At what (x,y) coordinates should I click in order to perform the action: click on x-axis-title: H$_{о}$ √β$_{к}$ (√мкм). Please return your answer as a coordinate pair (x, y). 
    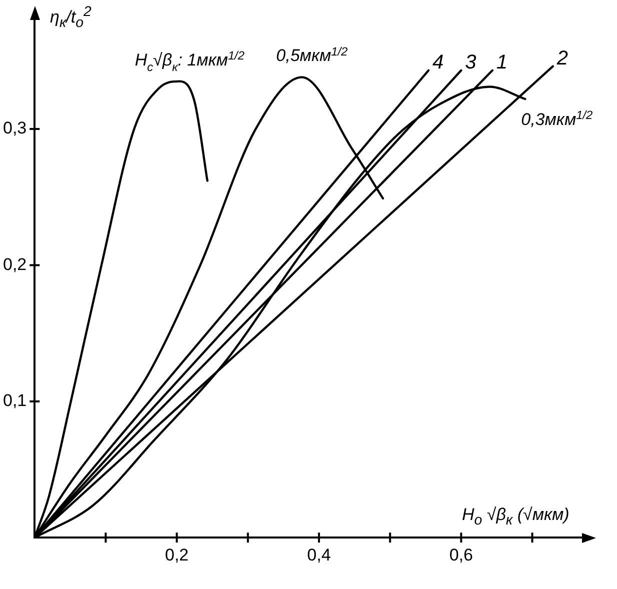
    Looking at the image, I should click on (516, 516).